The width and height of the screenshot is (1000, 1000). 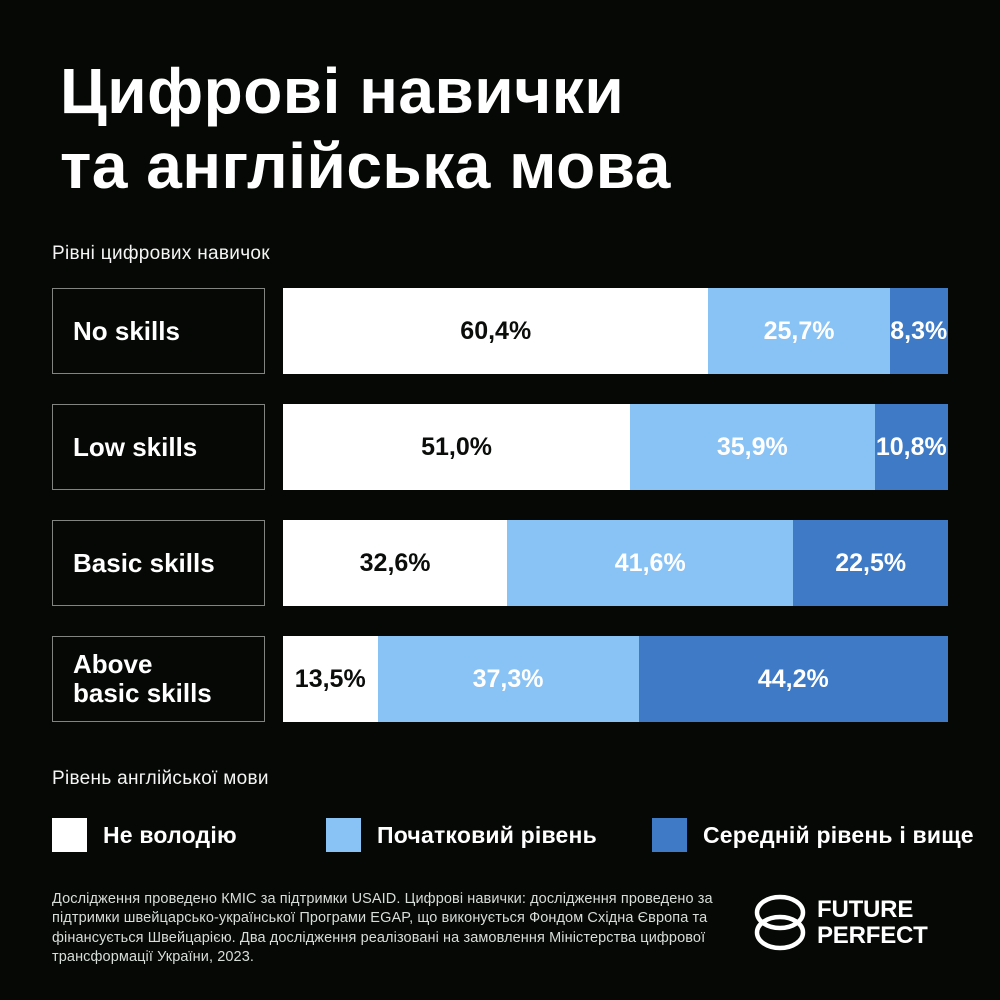 I want to click on chart-row-basic-skills: Basic skills 32,6% 41,6% 22,5%, so click(x=500, y=563).